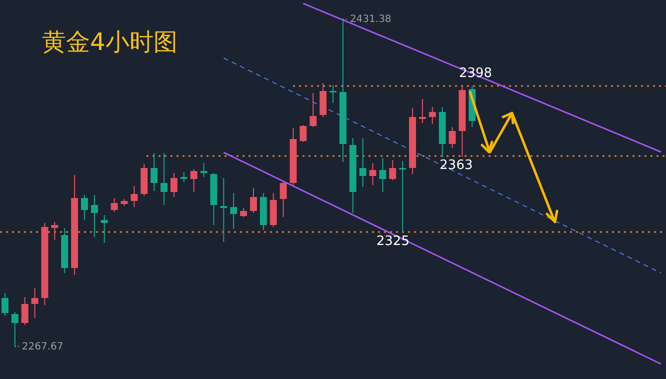  I want to click on annotation: 2267.67, so click(43, 346).